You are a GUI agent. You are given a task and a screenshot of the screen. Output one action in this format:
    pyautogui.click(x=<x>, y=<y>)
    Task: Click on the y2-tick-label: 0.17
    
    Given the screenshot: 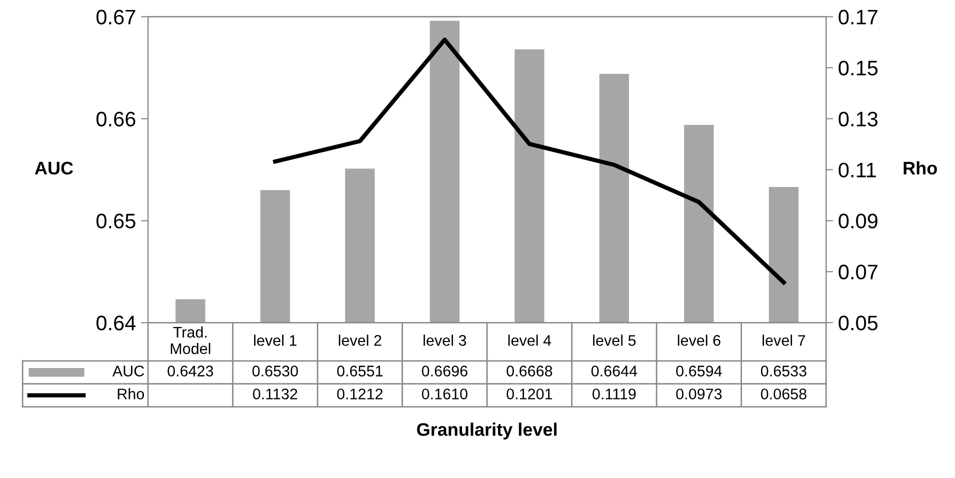 What is the action you would take?
    pyautogui.click(x=858, y=17)
    